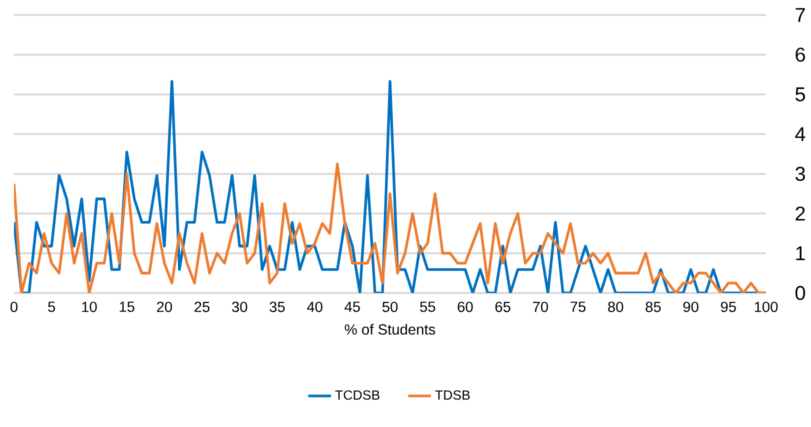  Describe the element at coordinates (202, 307) in the screenshot. I see `x-tick-label: 25` at that location.